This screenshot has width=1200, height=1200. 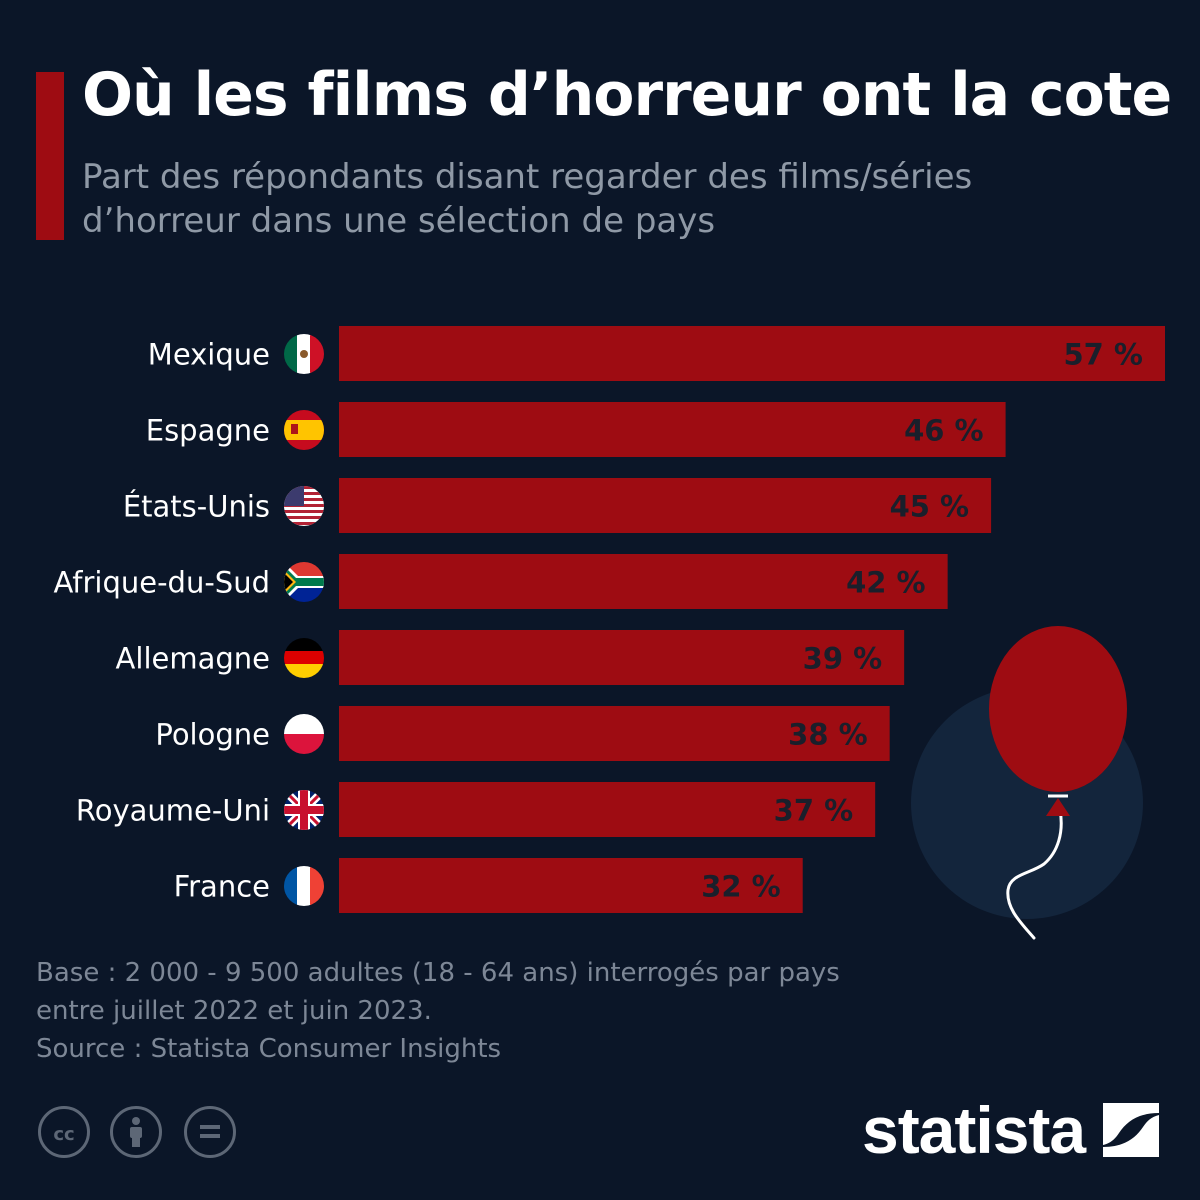 What do you see at coordinates (304, 506) in the screenshot?
I see `usa-flag-icon` at bounding box center [304, 506].